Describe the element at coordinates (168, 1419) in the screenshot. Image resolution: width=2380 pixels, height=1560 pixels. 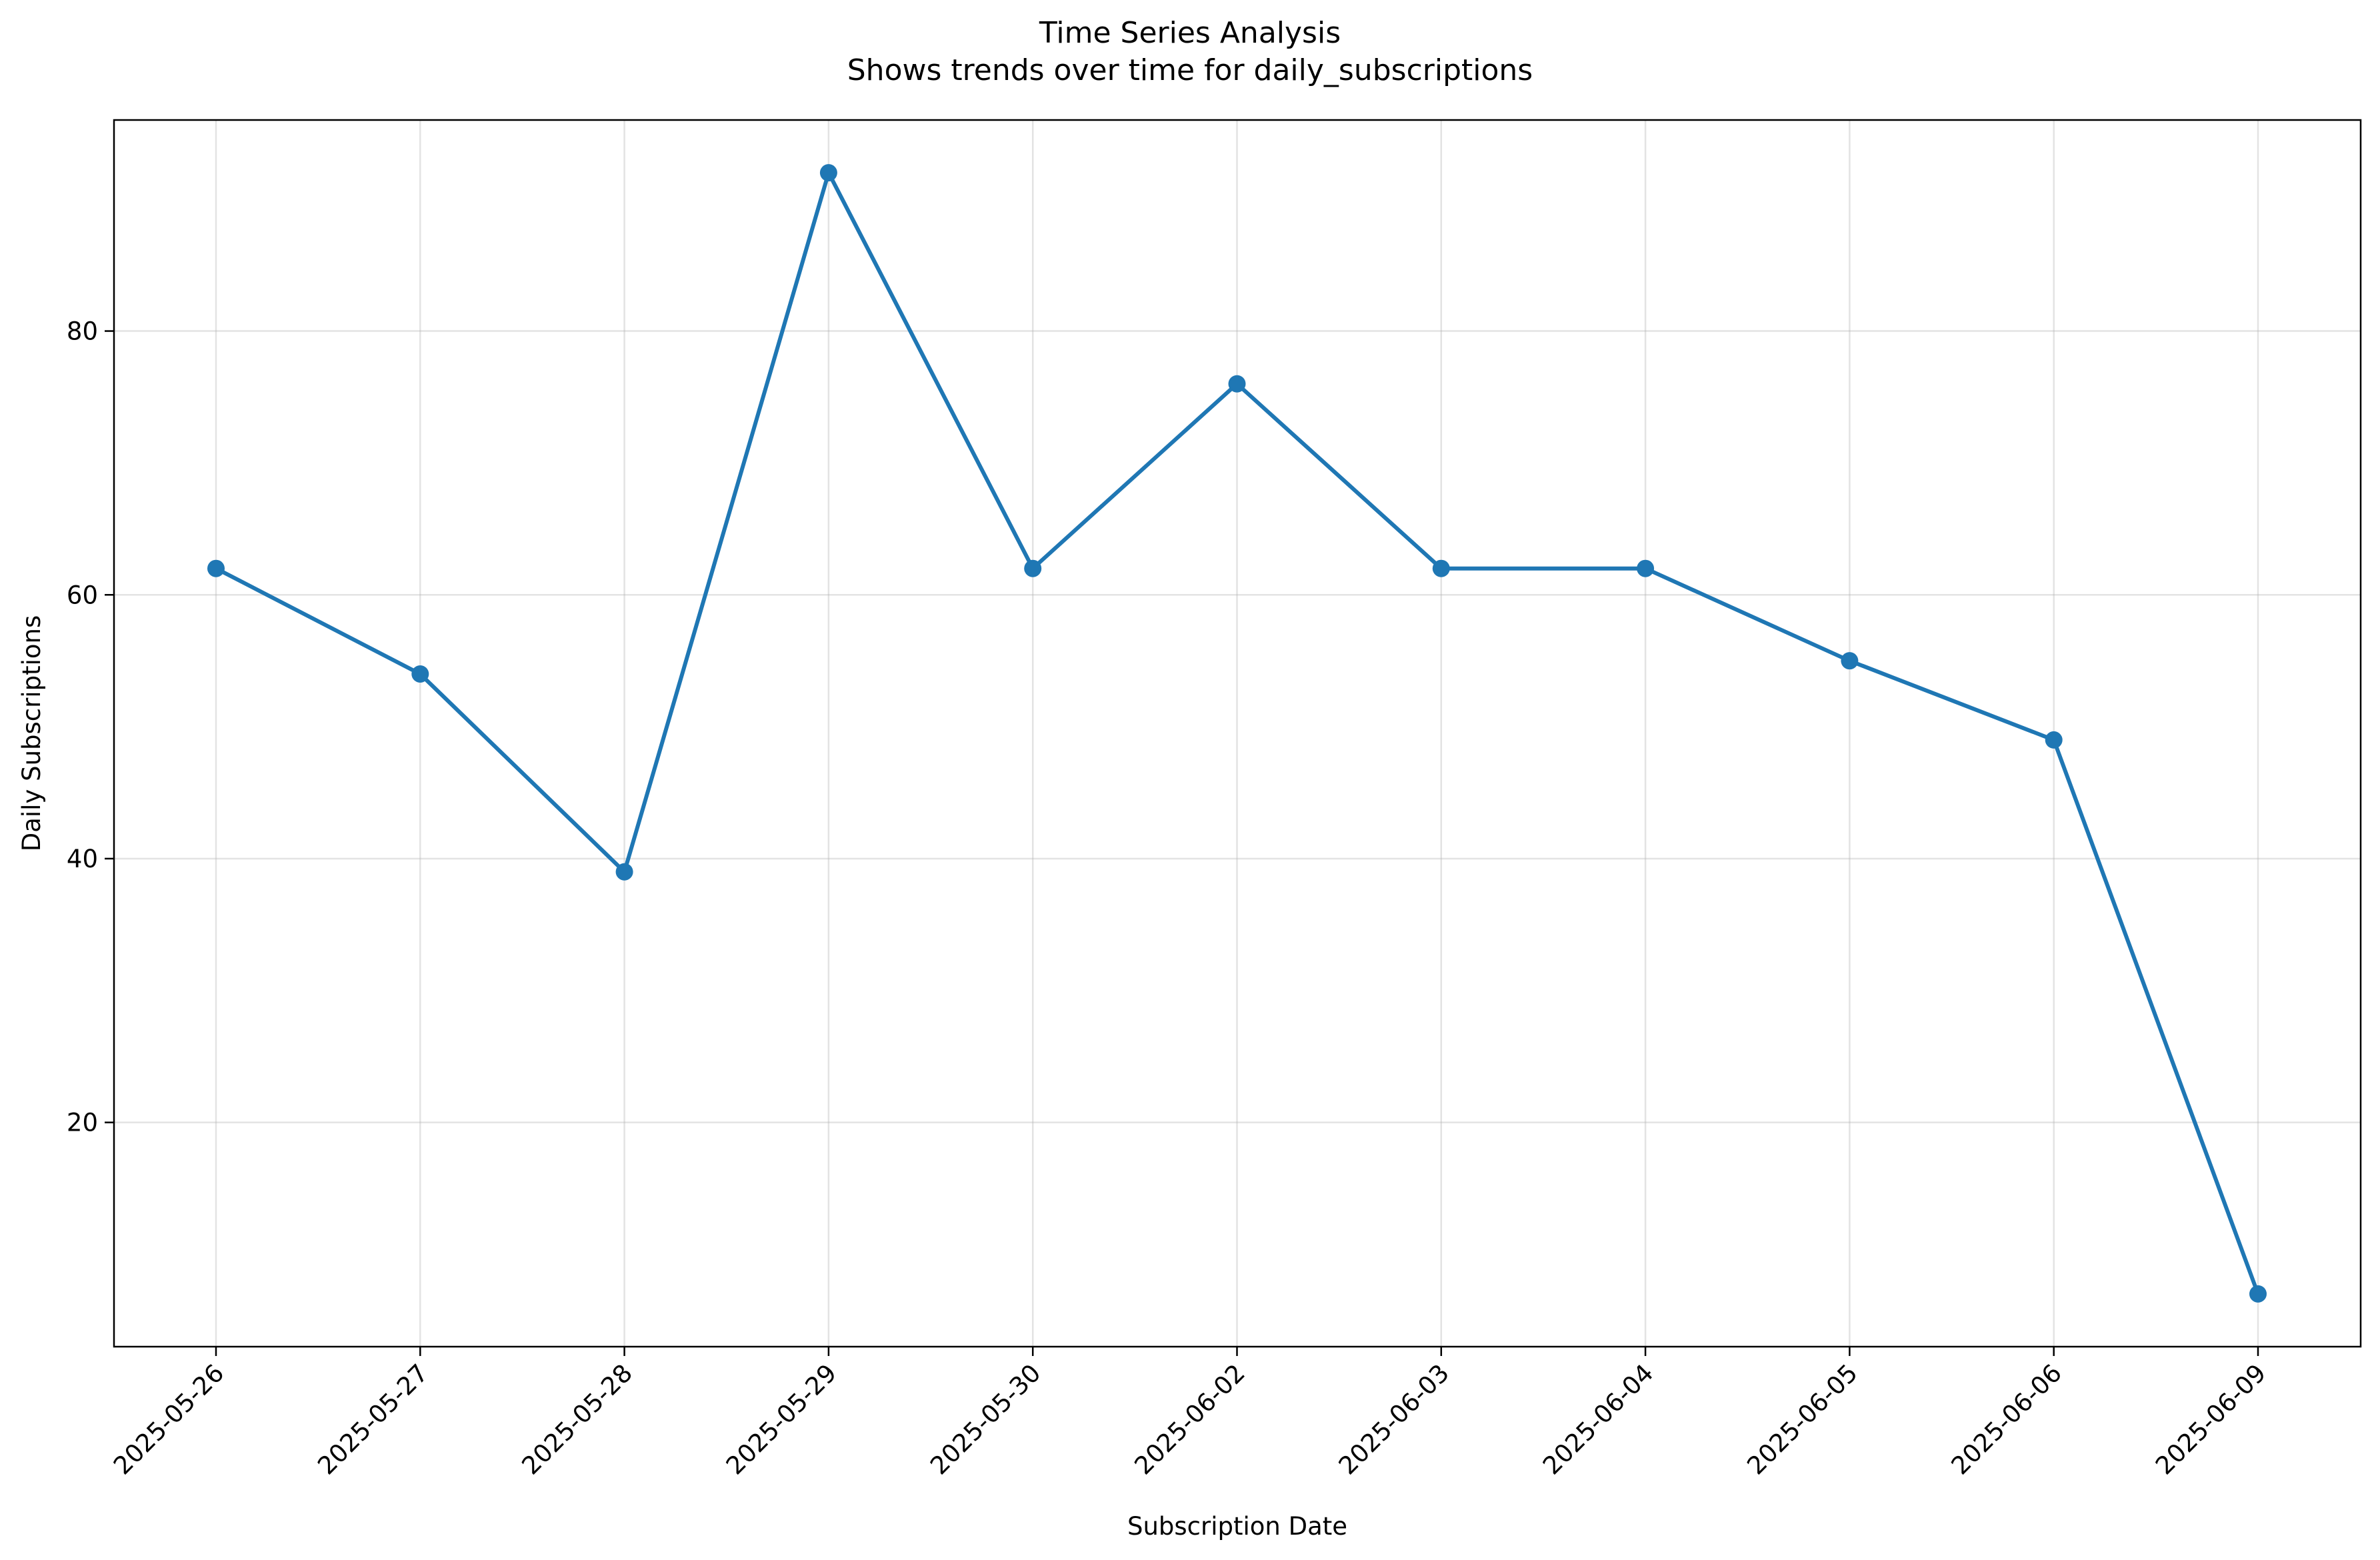
I see `x-tick-label: 2025-05-26` at that location.